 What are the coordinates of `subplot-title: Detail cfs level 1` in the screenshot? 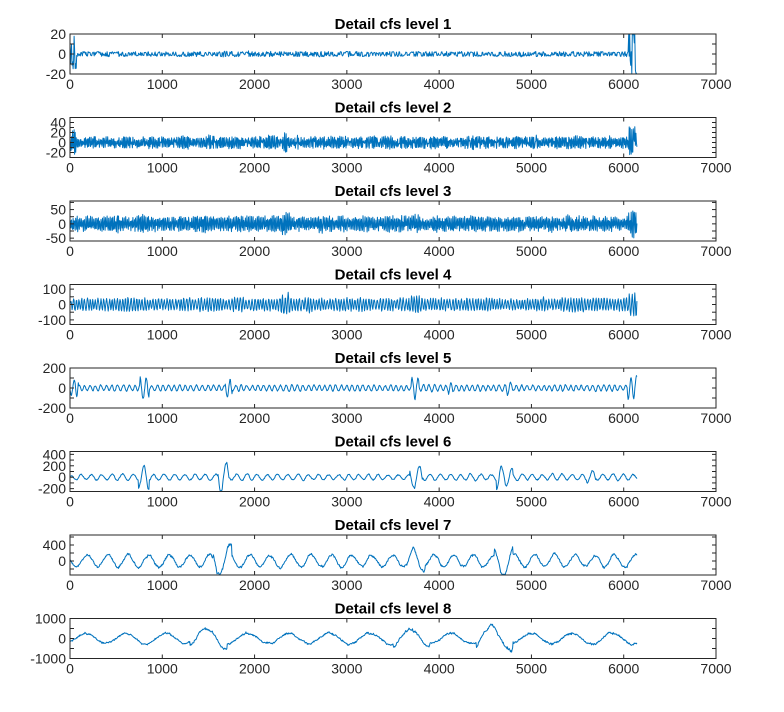 It's located at (393, 24).